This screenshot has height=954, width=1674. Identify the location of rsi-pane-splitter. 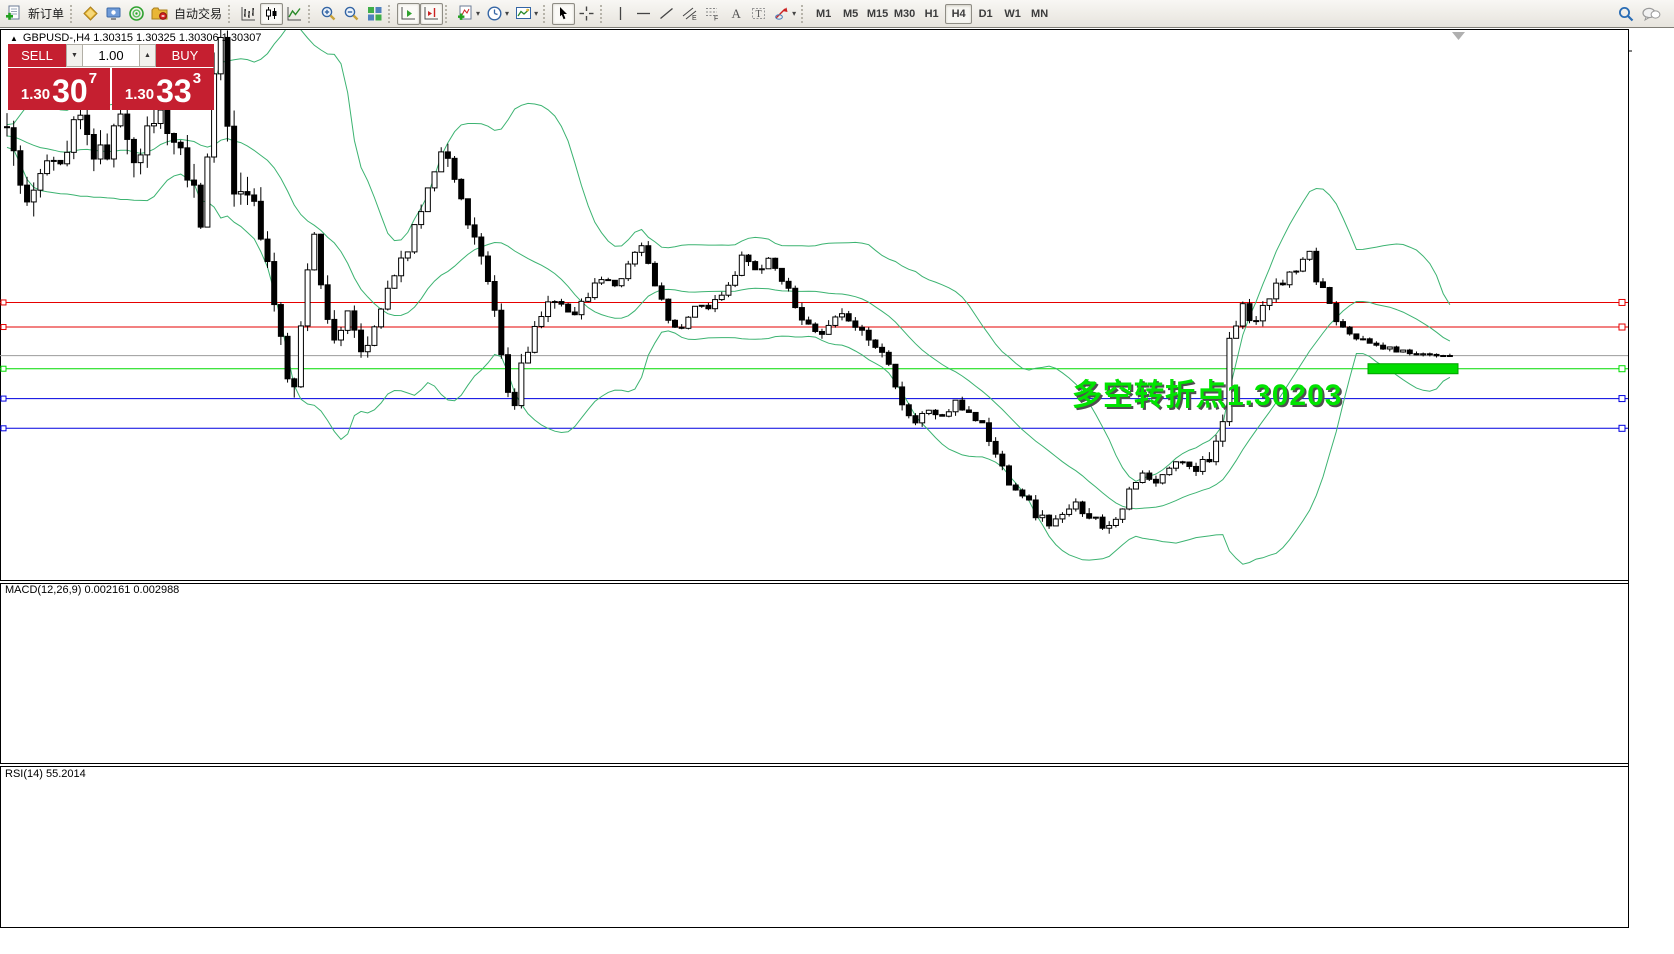
(814, 764).